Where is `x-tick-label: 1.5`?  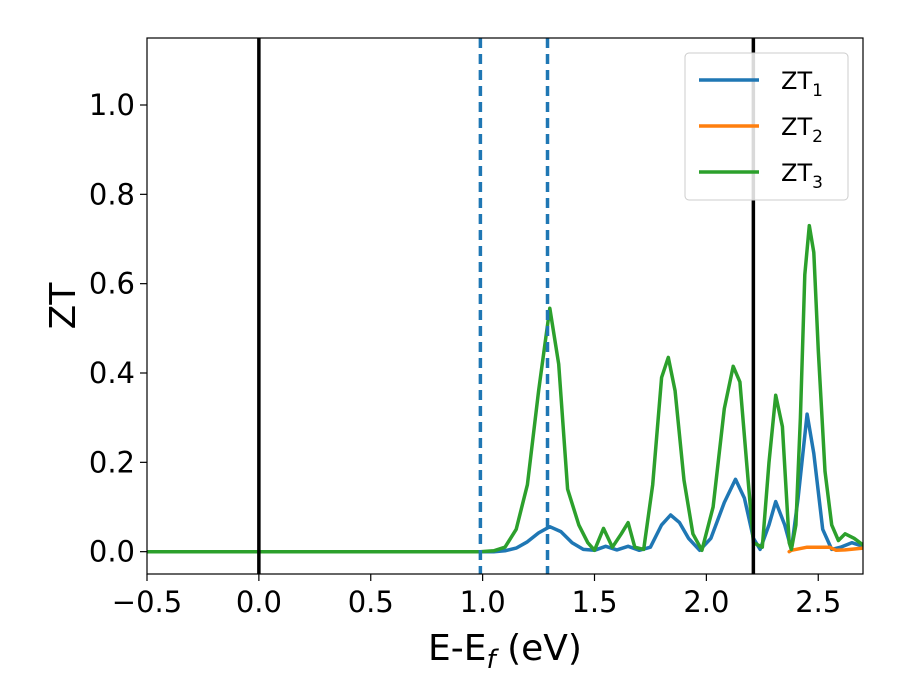
x-tick-label: 1.5 is located at coordinates (594, 602).